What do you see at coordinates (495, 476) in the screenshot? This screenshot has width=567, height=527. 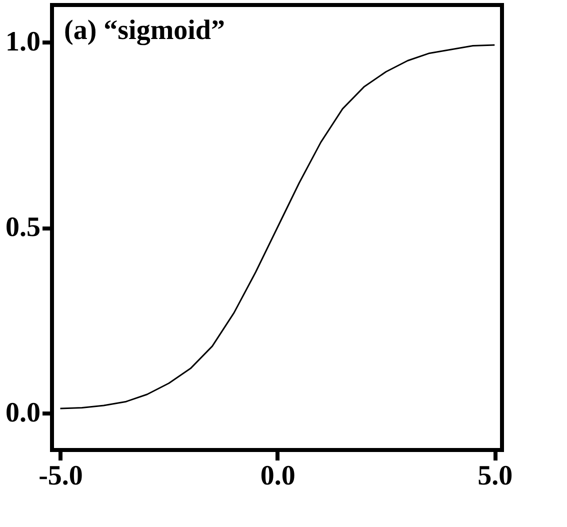 I see `x-tick-label: 5.0` at bounding box center [495, 476].